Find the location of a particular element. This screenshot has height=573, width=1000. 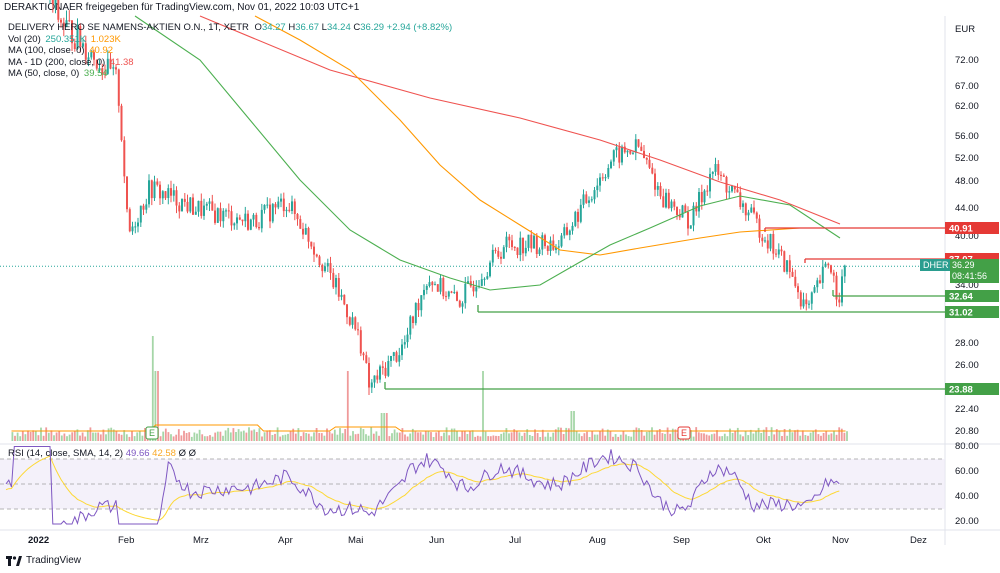

time-tick-label: Jul is located at coordinates (515, 540).